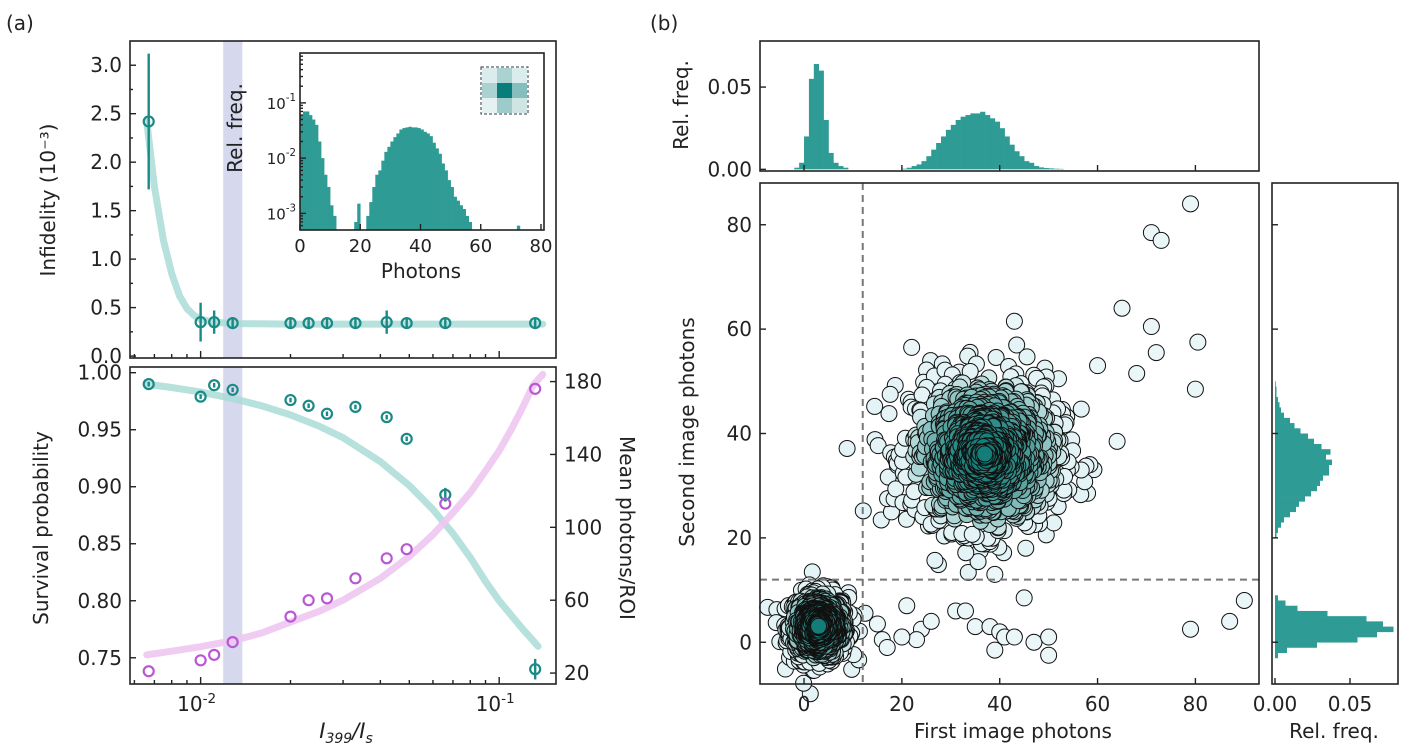 The width and height of the screenshot is (1411, 754). What do you see at coordinates (342, 515) in the screenshot?
I see `survival-fit-curve` at bounding box center [342, 515].